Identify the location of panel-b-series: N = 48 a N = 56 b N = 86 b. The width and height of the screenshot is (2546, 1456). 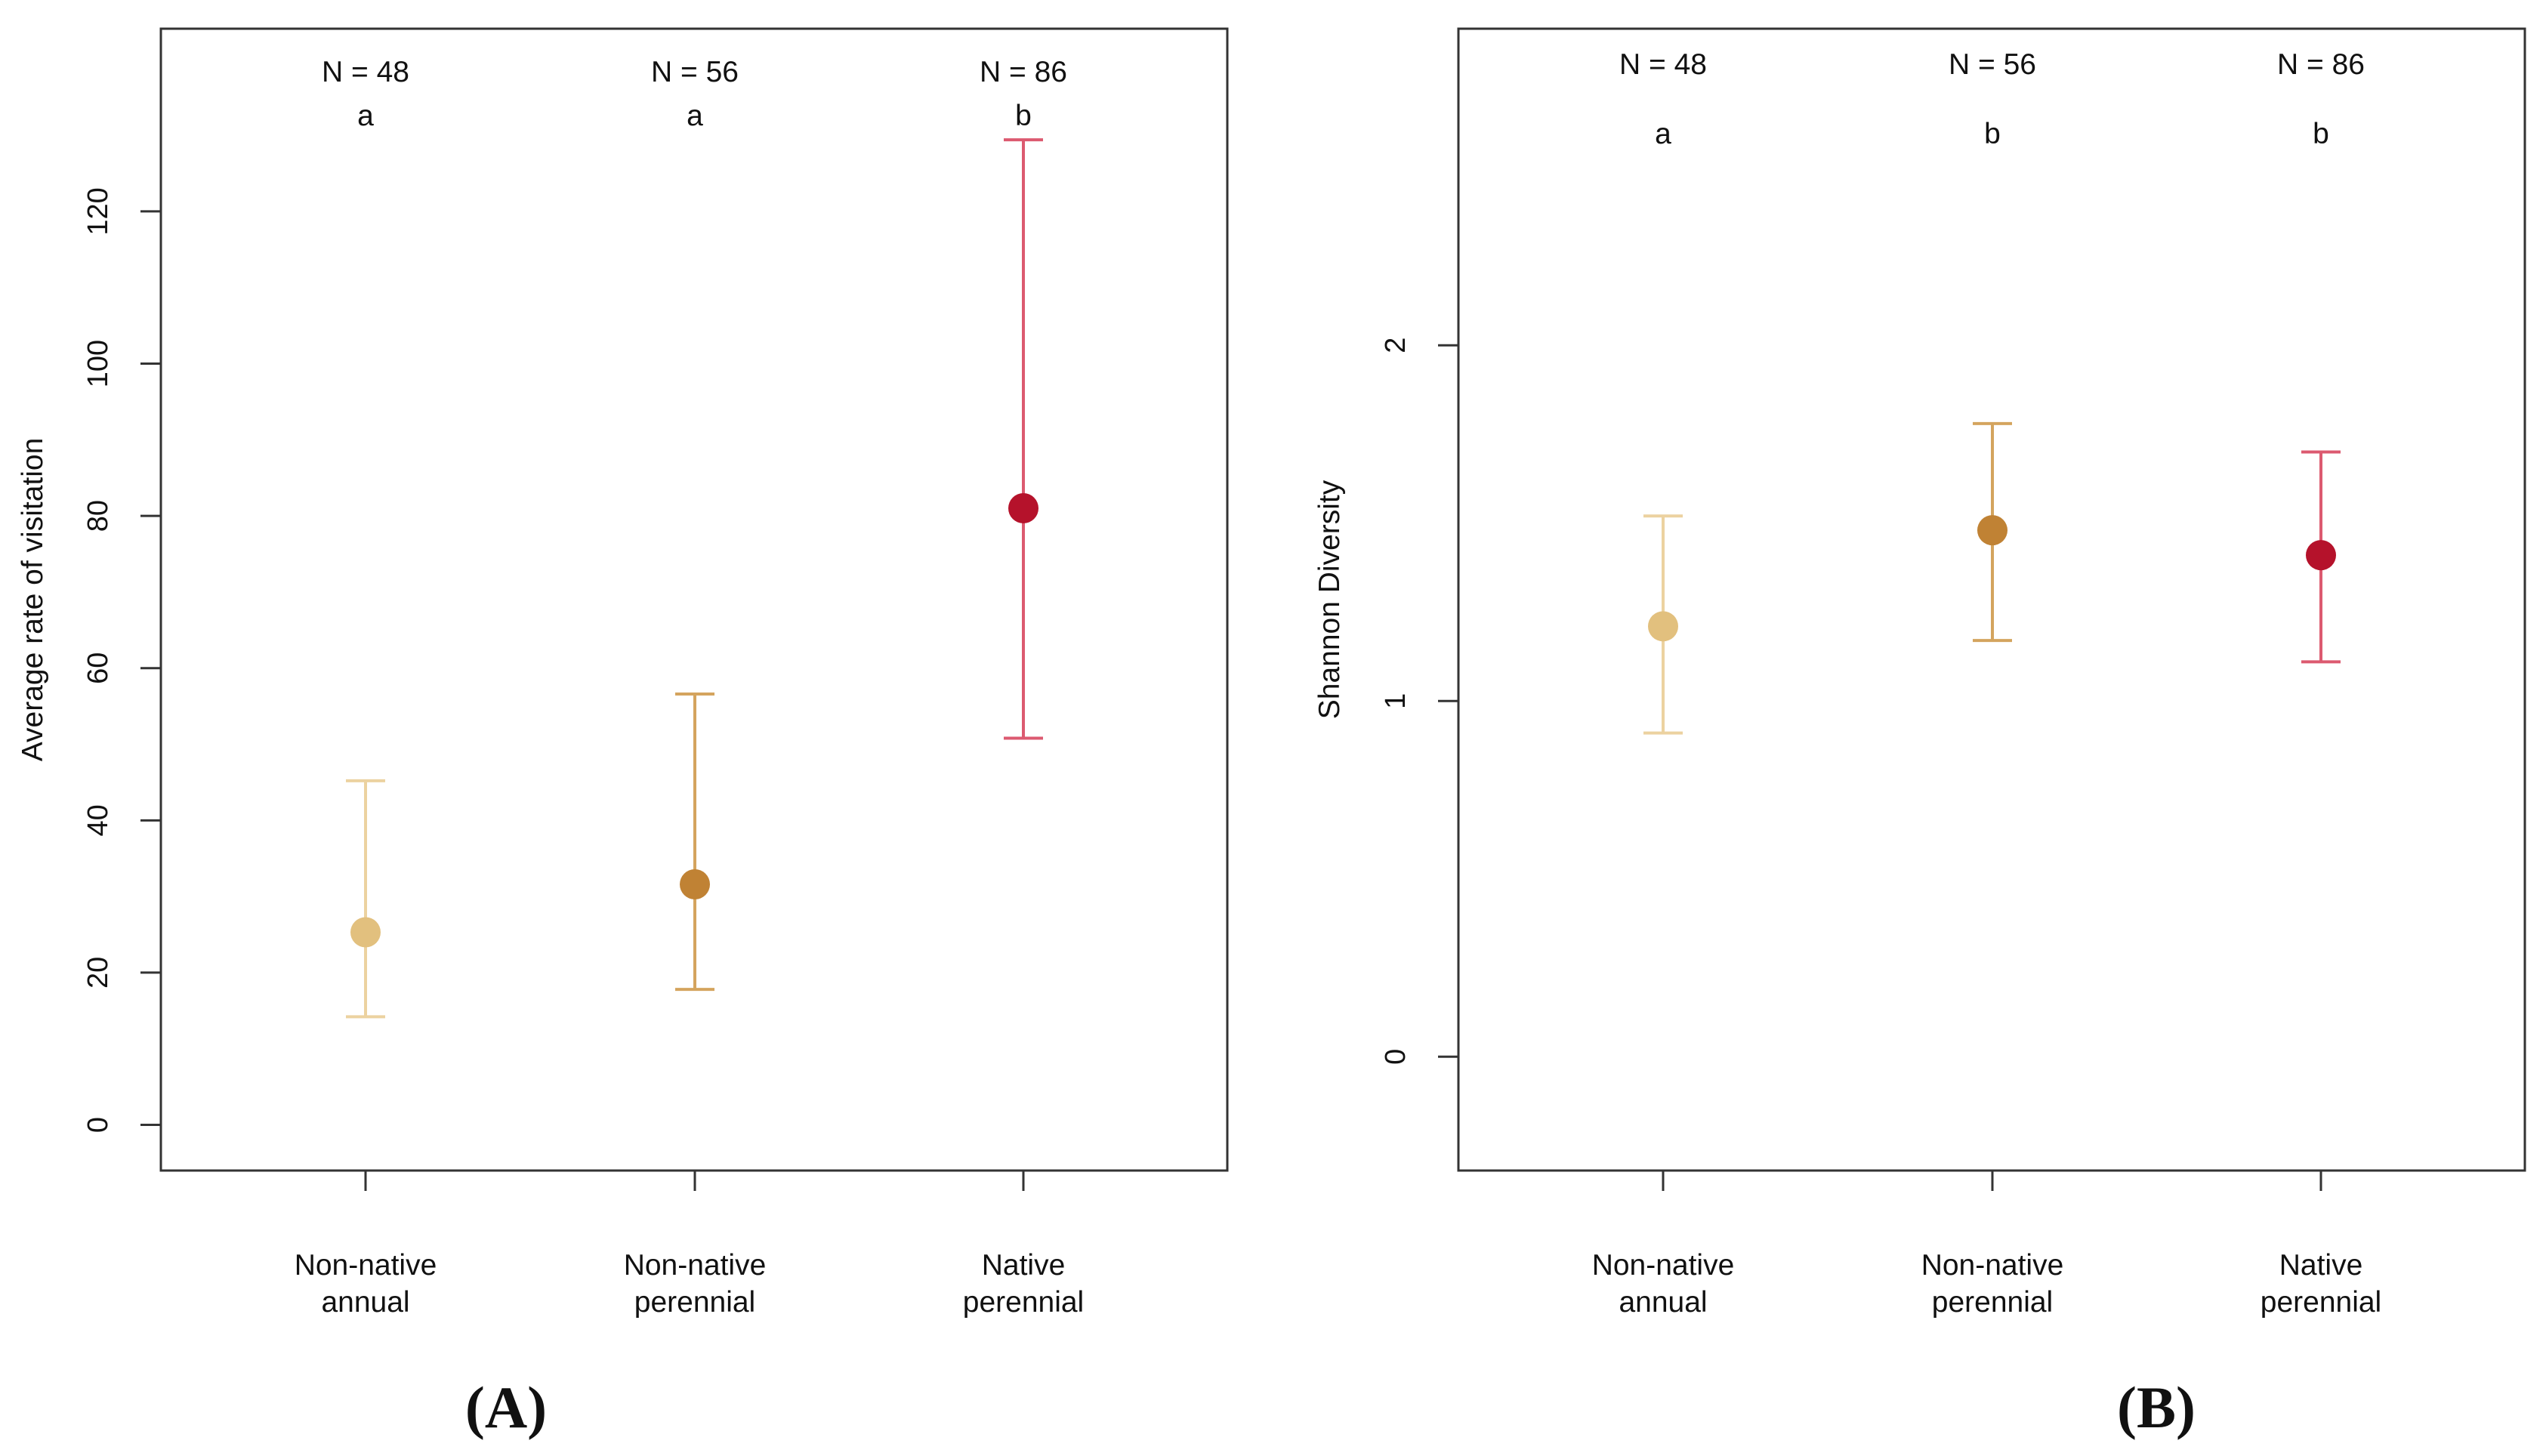
(1992, 391).